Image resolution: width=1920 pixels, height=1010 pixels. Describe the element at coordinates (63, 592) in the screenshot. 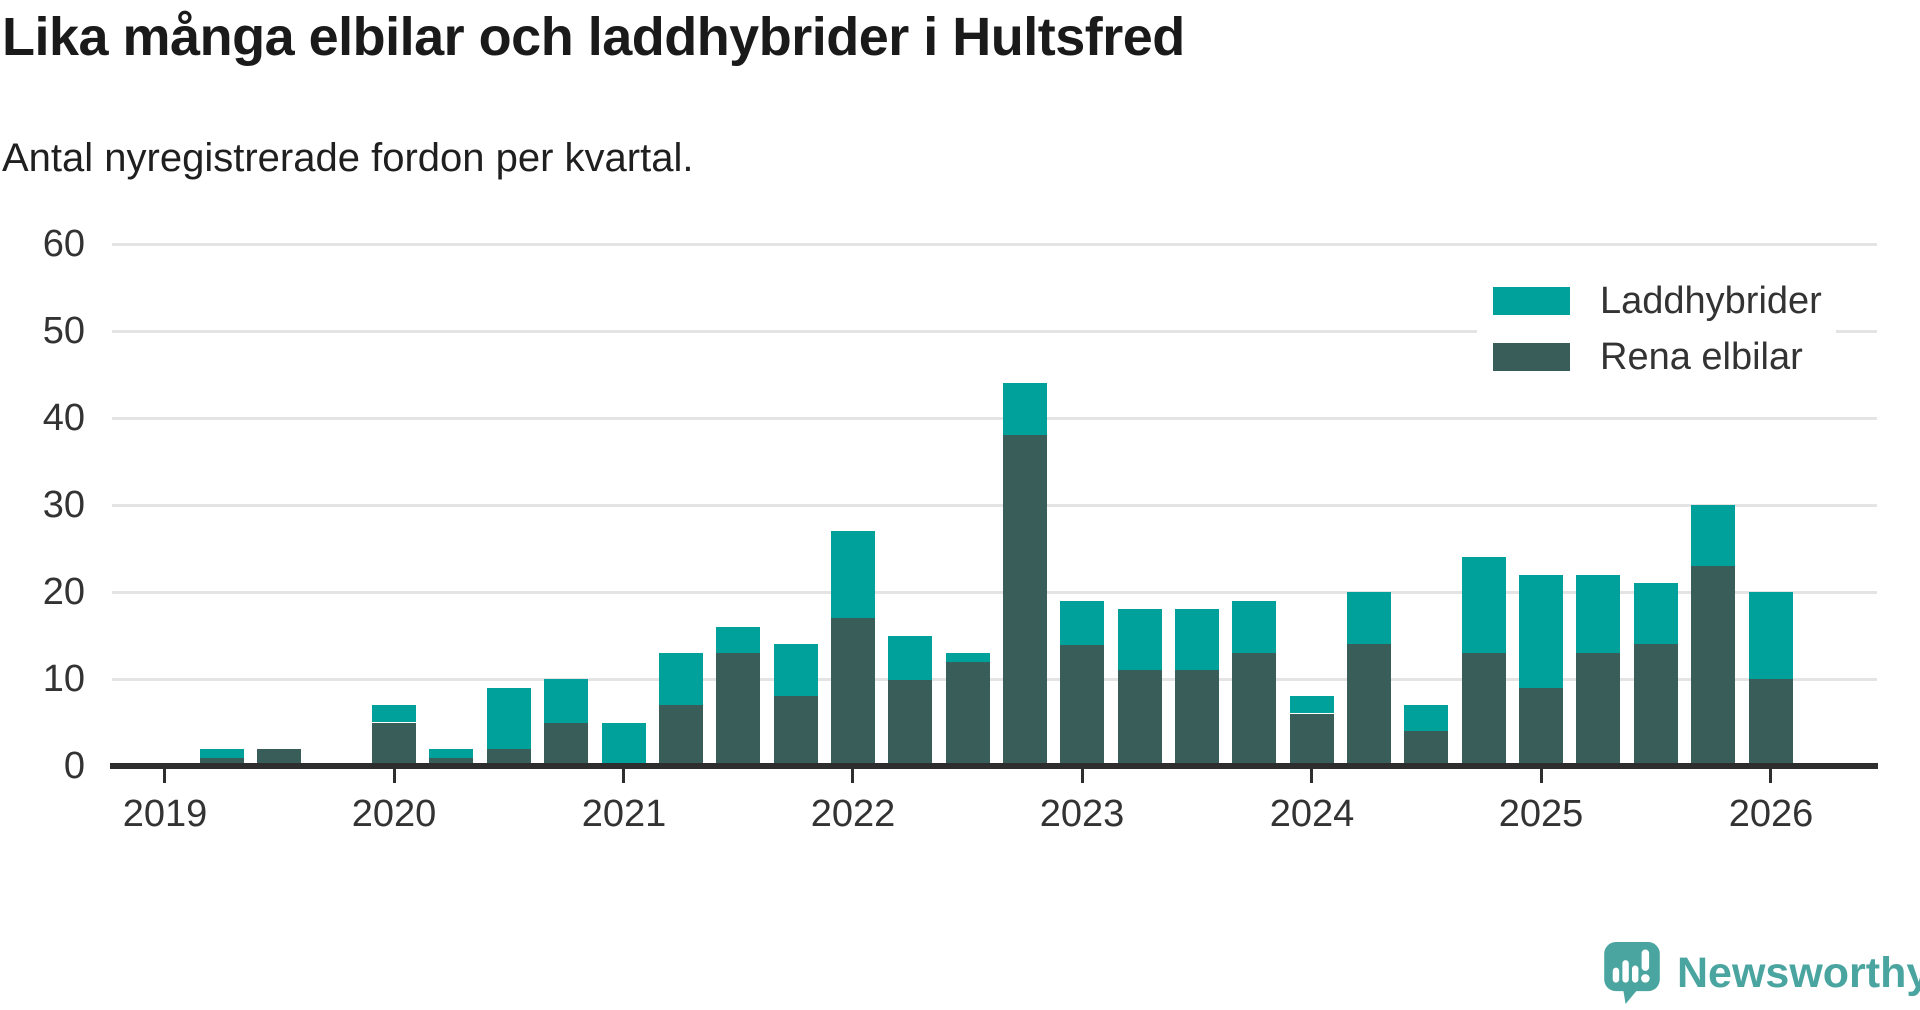

I see `y-tick-label-20: 20` at that location.